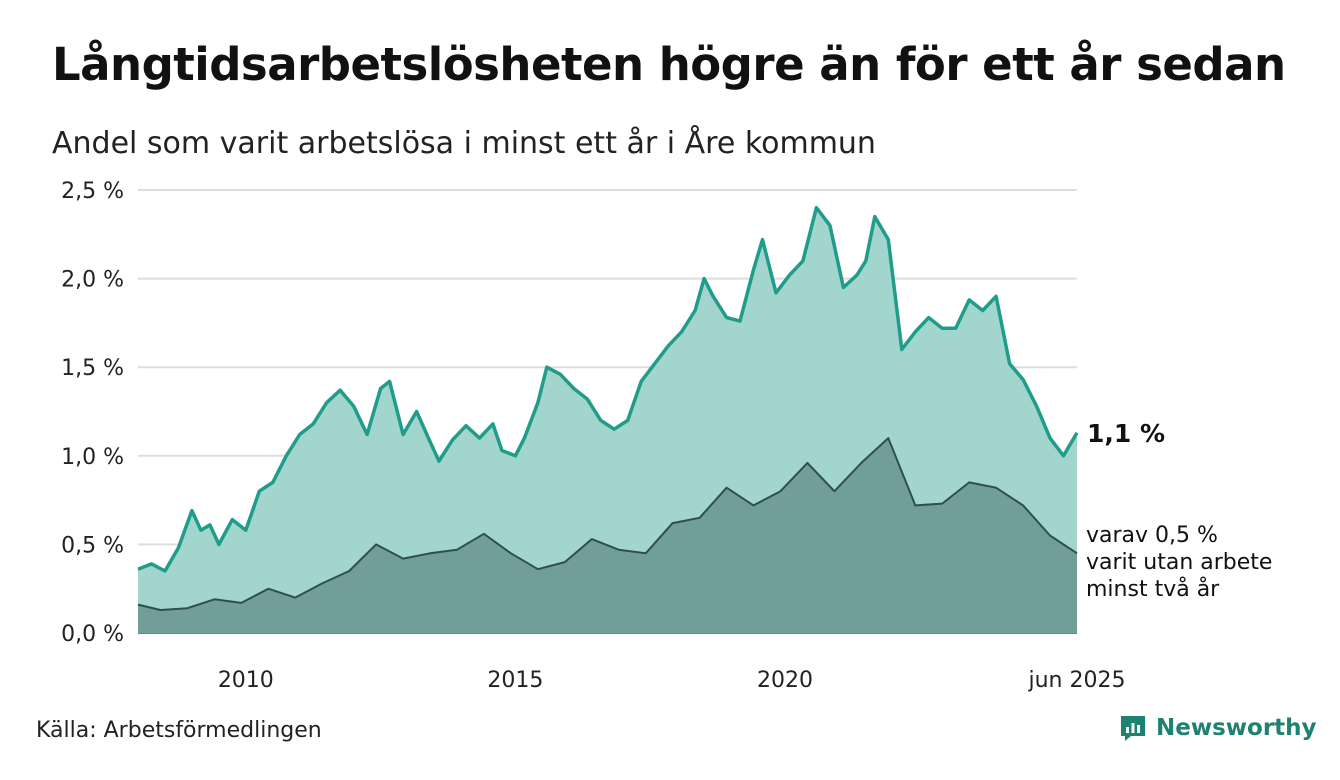 The width and height of the screenshot is (1340, 780). What do you see at coordinates (179, 730) in the screenshot?
I see `source-note: Källa: Arbetsförmedlingen` at bounding box center [179, 730].